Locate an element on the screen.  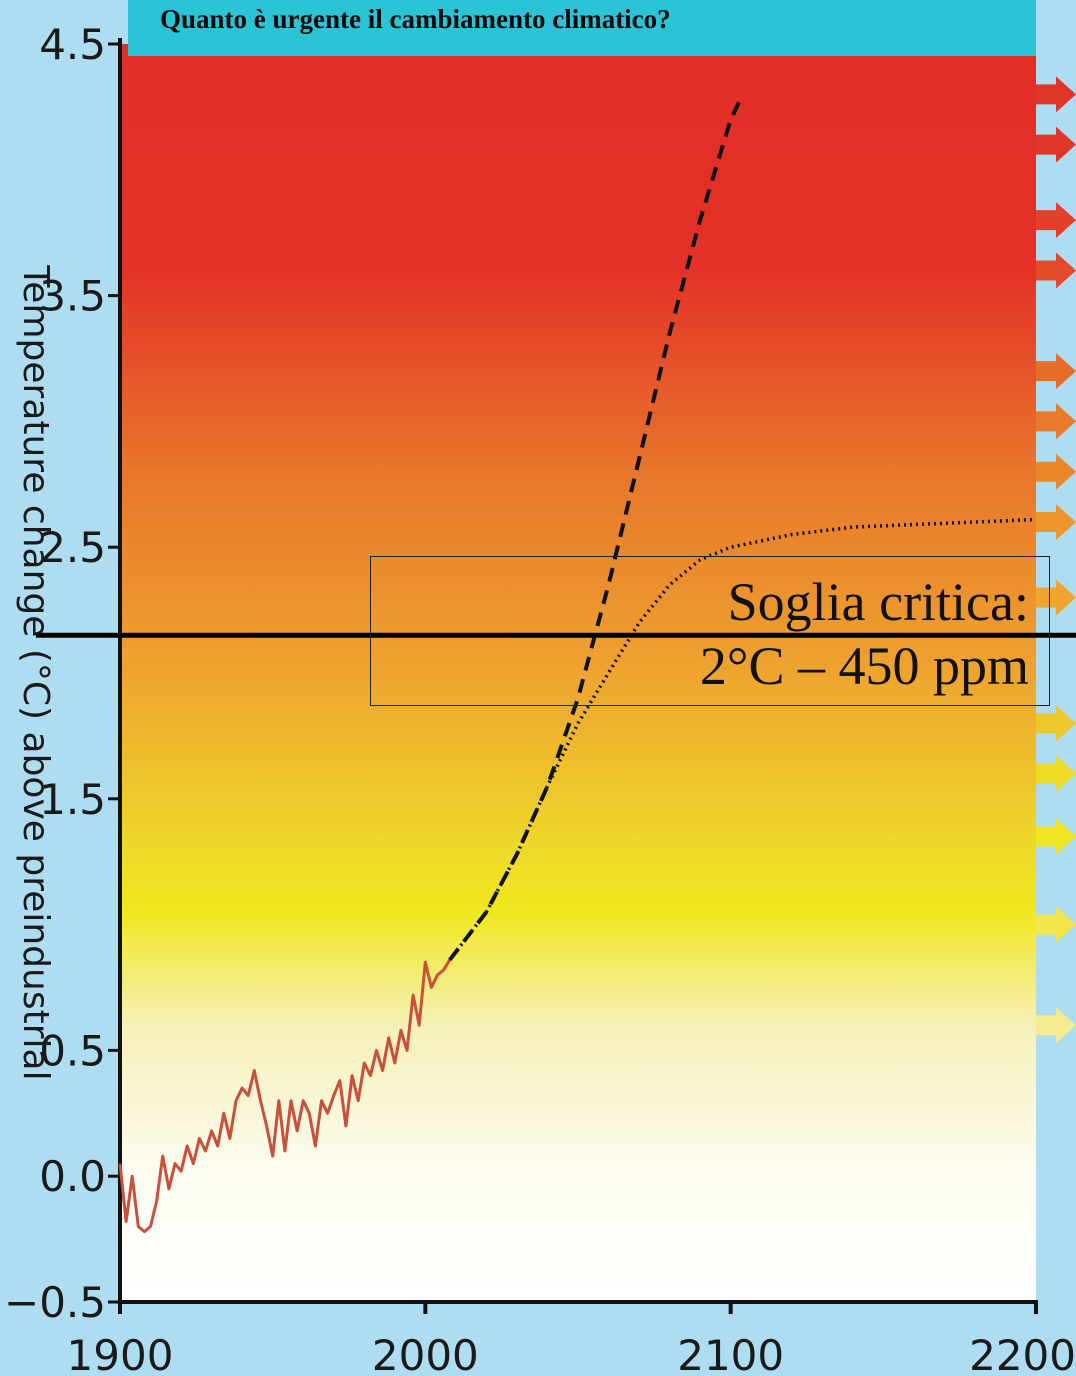
x-tick-label: 2200 is located at coordinates (1022, 1353).